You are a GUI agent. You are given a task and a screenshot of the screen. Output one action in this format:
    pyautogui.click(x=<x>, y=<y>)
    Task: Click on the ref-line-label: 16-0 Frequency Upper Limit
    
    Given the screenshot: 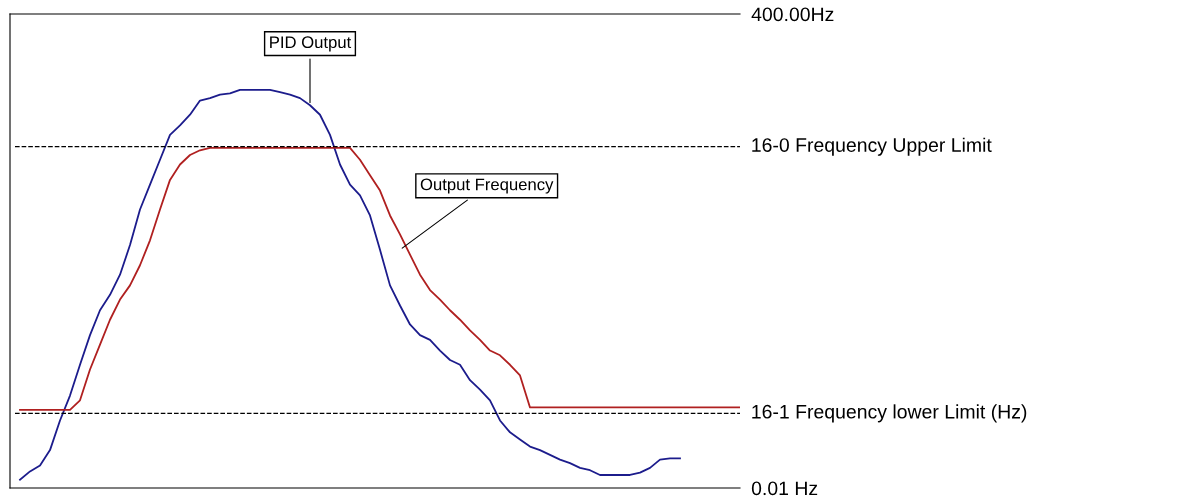 What is the action you would take?
    pyautogui.click(x=872, y=146)
    